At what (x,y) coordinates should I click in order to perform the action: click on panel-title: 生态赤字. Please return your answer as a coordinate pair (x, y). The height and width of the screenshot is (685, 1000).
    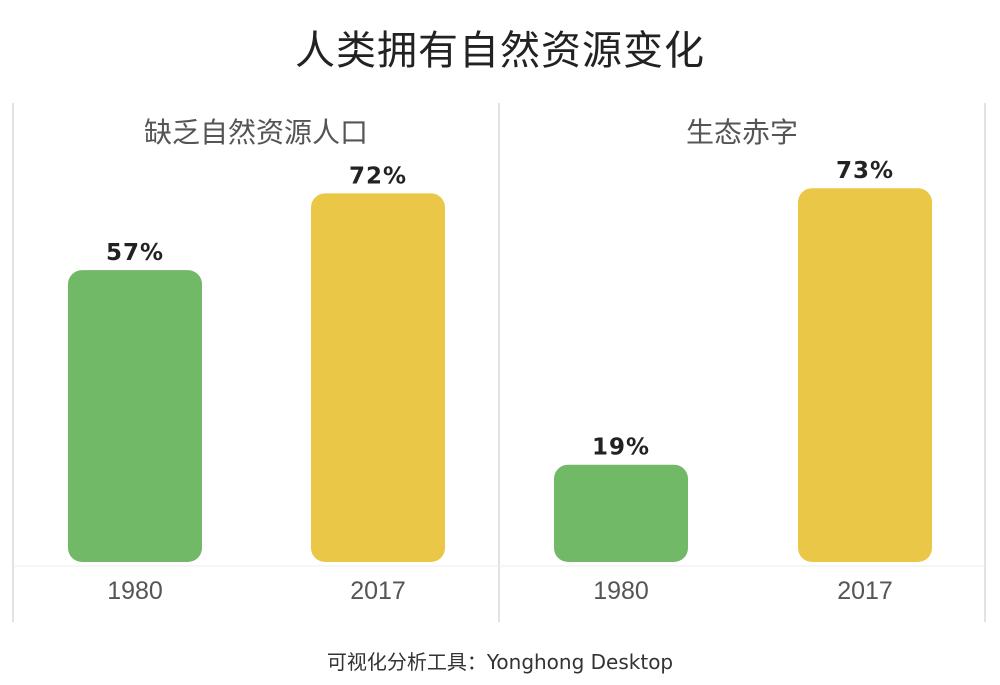
    Looking at the image, I should click on (742, 132).